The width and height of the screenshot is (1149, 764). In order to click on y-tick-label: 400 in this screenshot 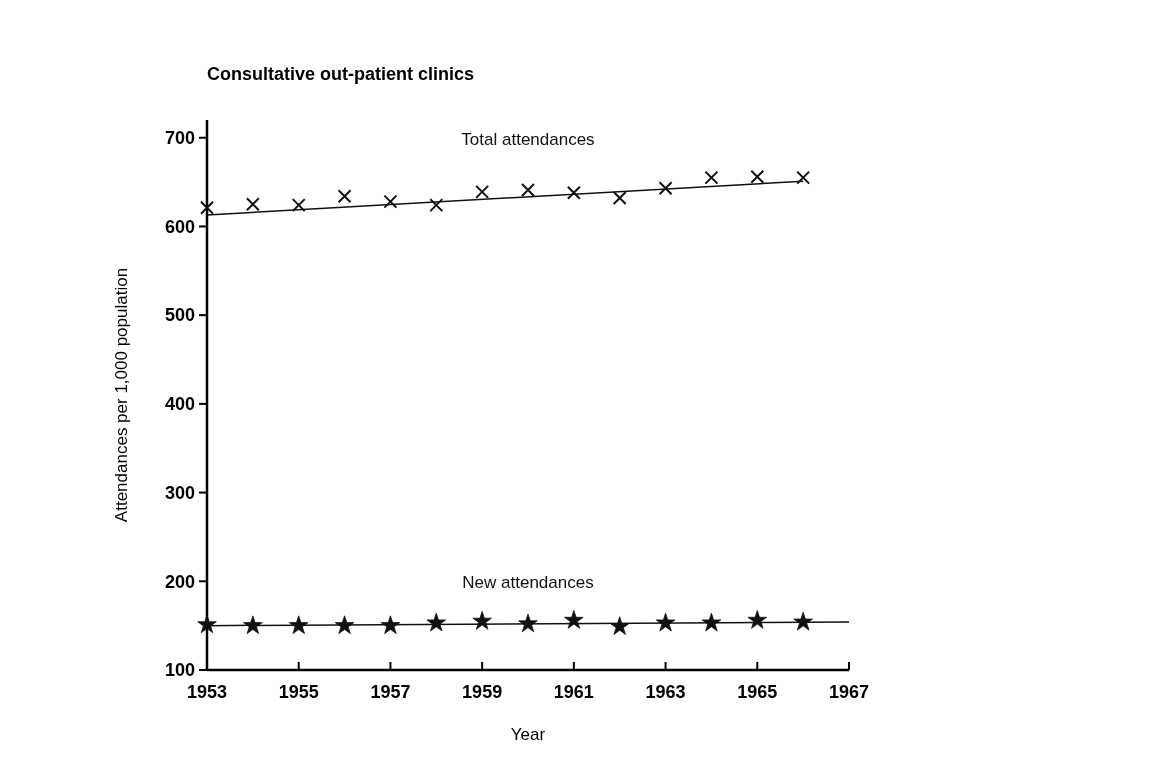, I will do `click(179, 404)`.